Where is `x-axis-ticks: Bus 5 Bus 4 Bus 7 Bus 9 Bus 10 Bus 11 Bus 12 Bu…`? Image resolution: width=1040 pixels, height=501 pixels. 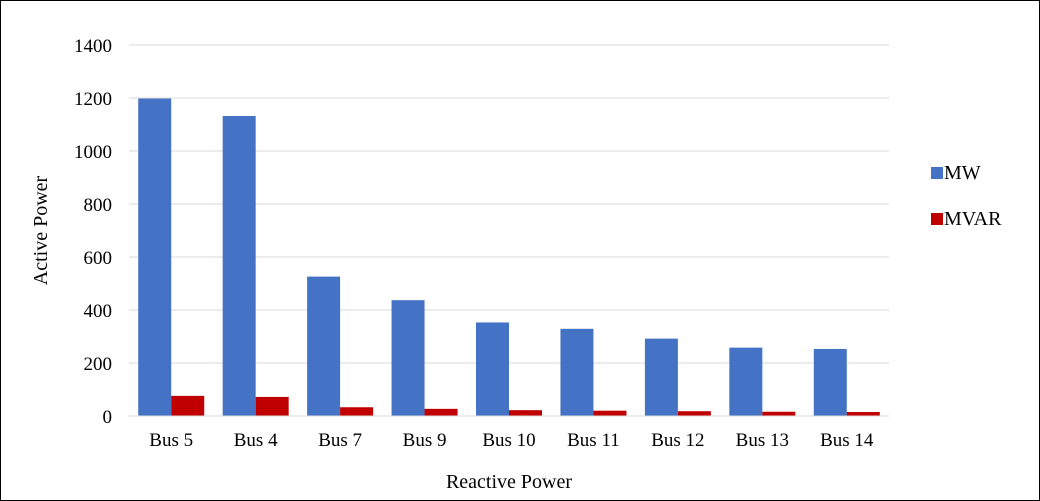 x-axis-ticks: Bus 5 Bus 4 Bus 7 Bus 9 Bus 10 Bus 11 Bus 12 Bu… is located at coordinates (511, 440).